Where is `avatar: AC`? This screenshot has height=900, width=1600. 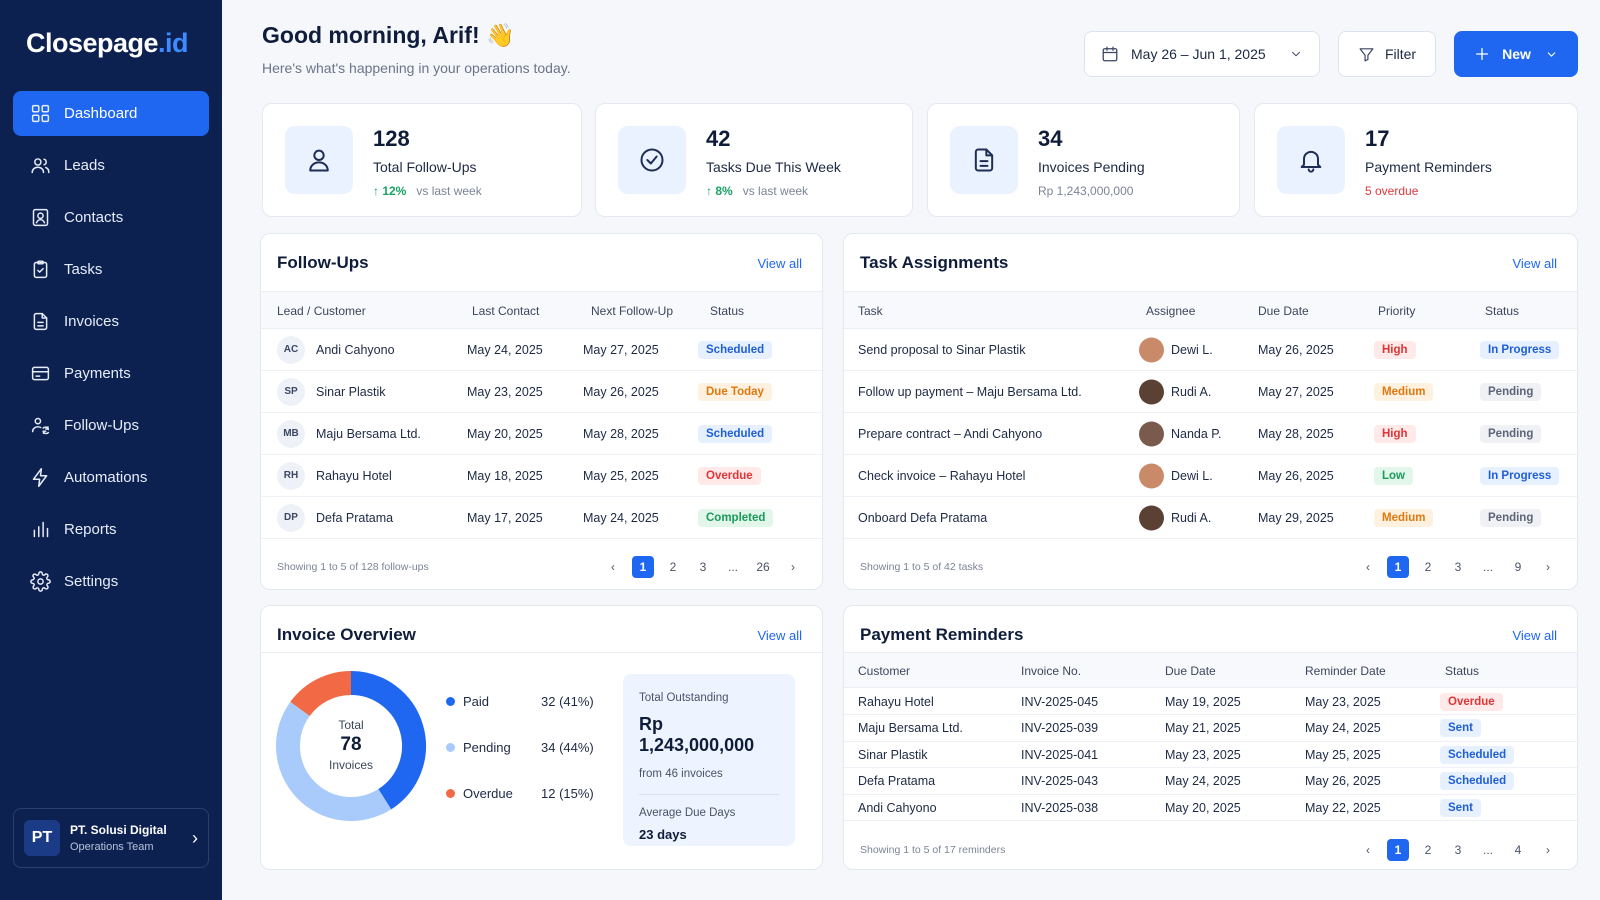 avatar: AC is located at coordinates (291, 349).